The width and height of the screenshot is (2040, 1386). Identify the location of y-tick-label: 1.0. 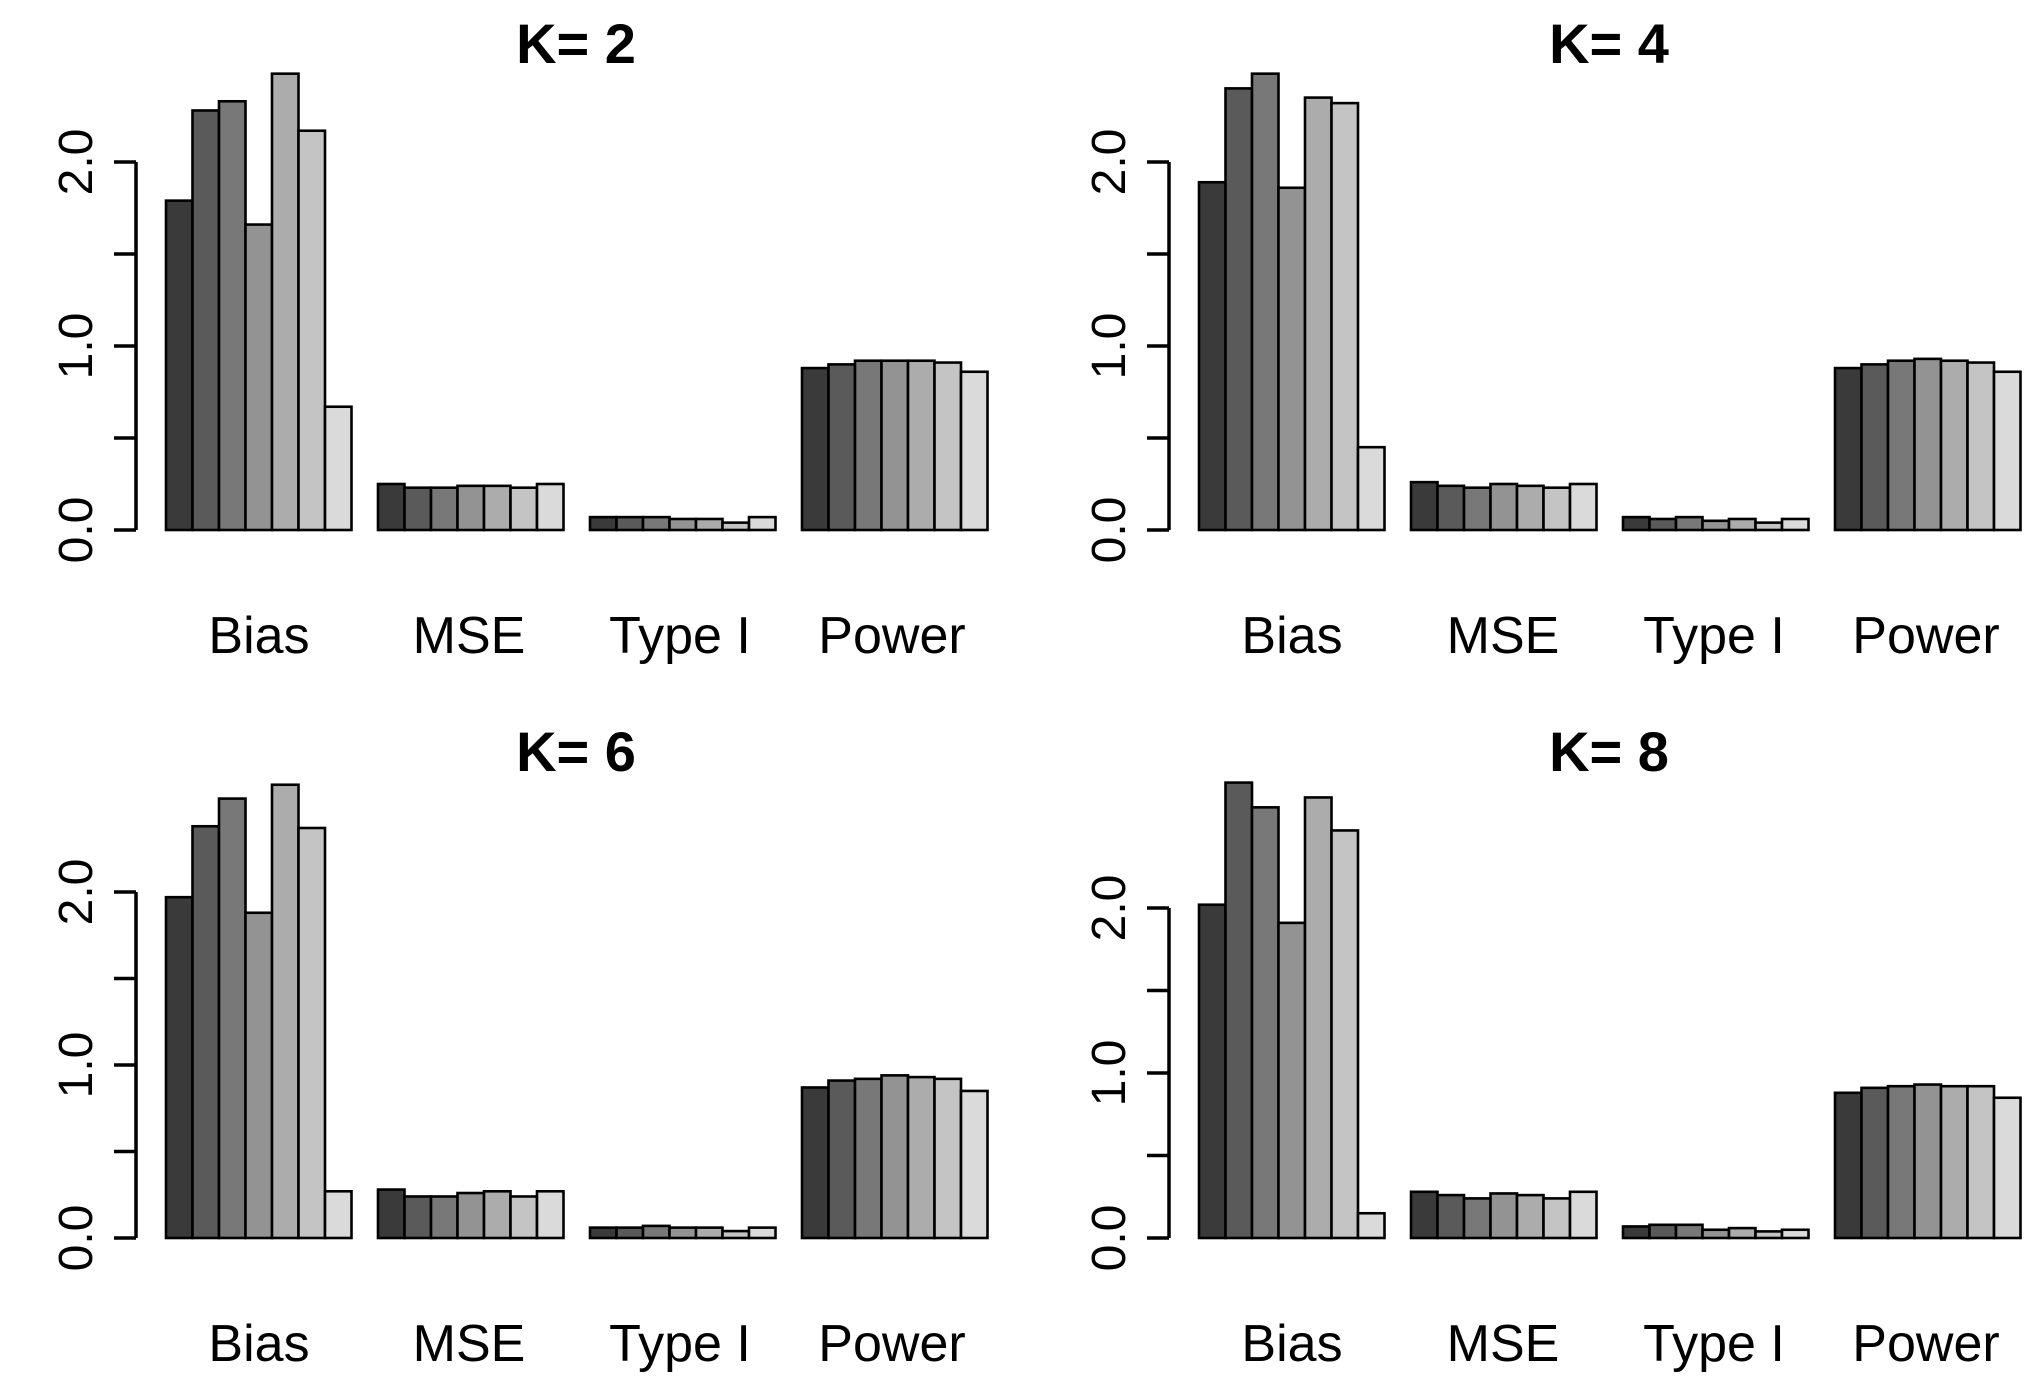
(1109, 1073).